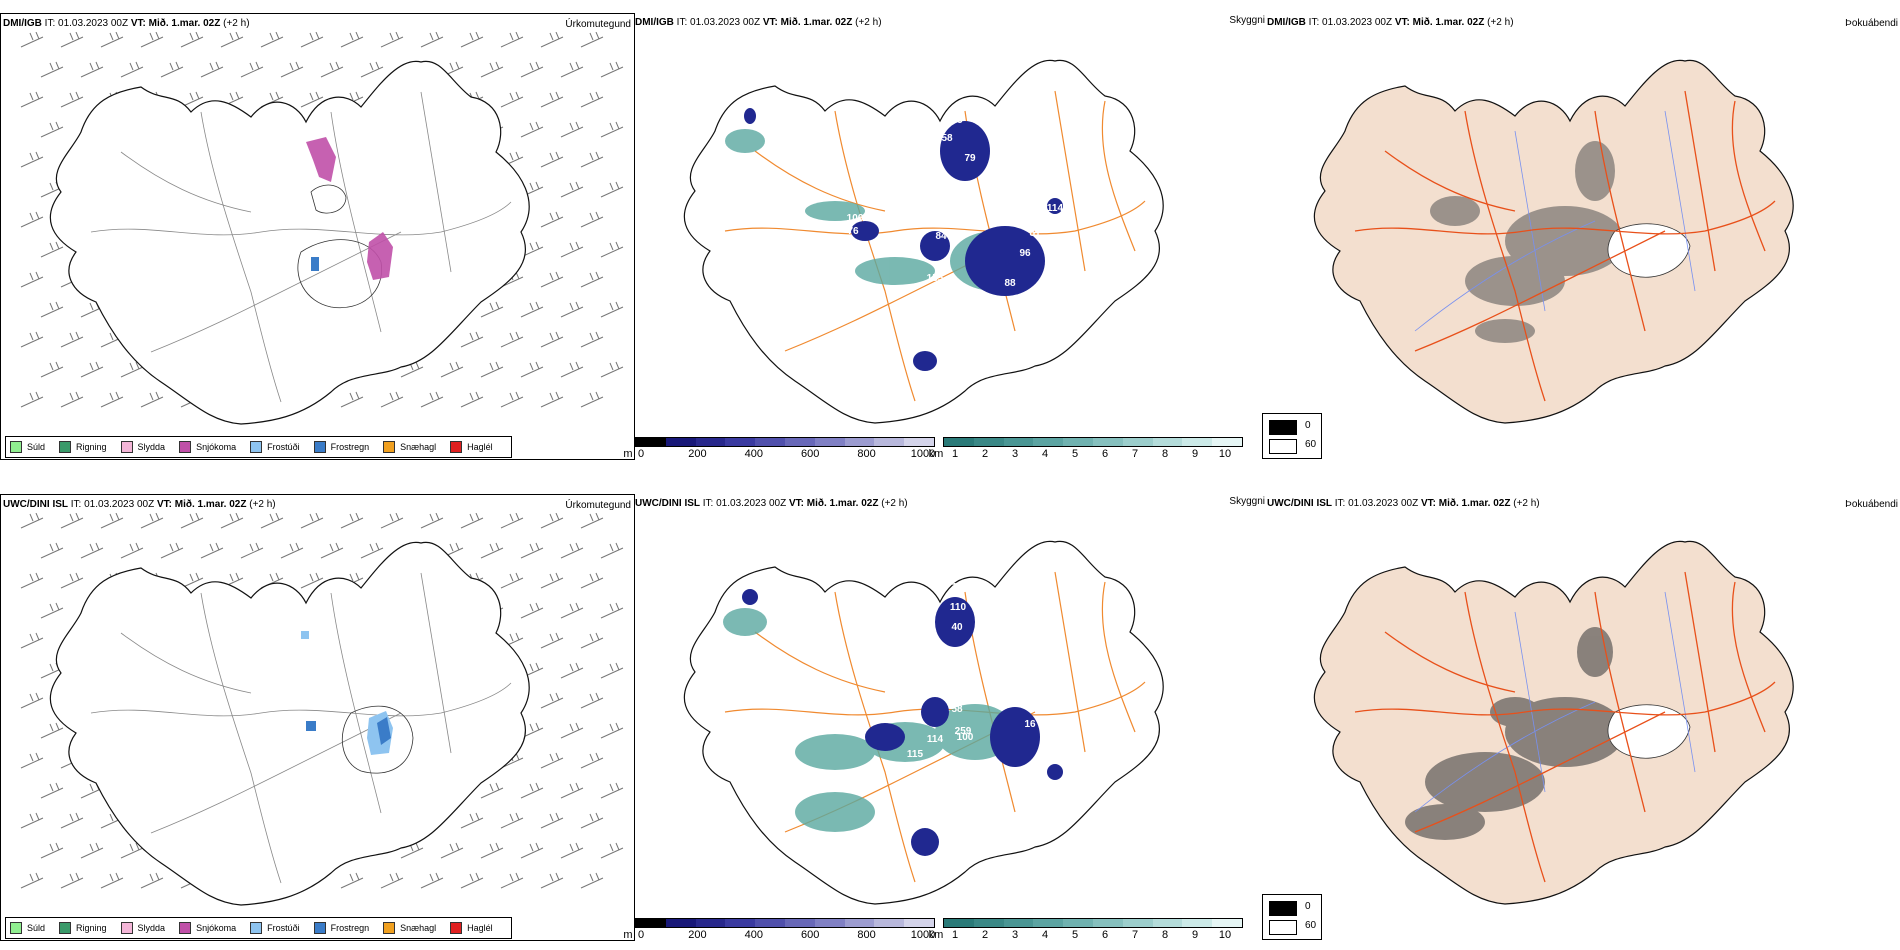 This screenshot has width=1900, height=950. Describe the element at coordinates (184, 23) in the screenshot. I see `valid-time: Mið. 1.mar. 02Z` at that location.